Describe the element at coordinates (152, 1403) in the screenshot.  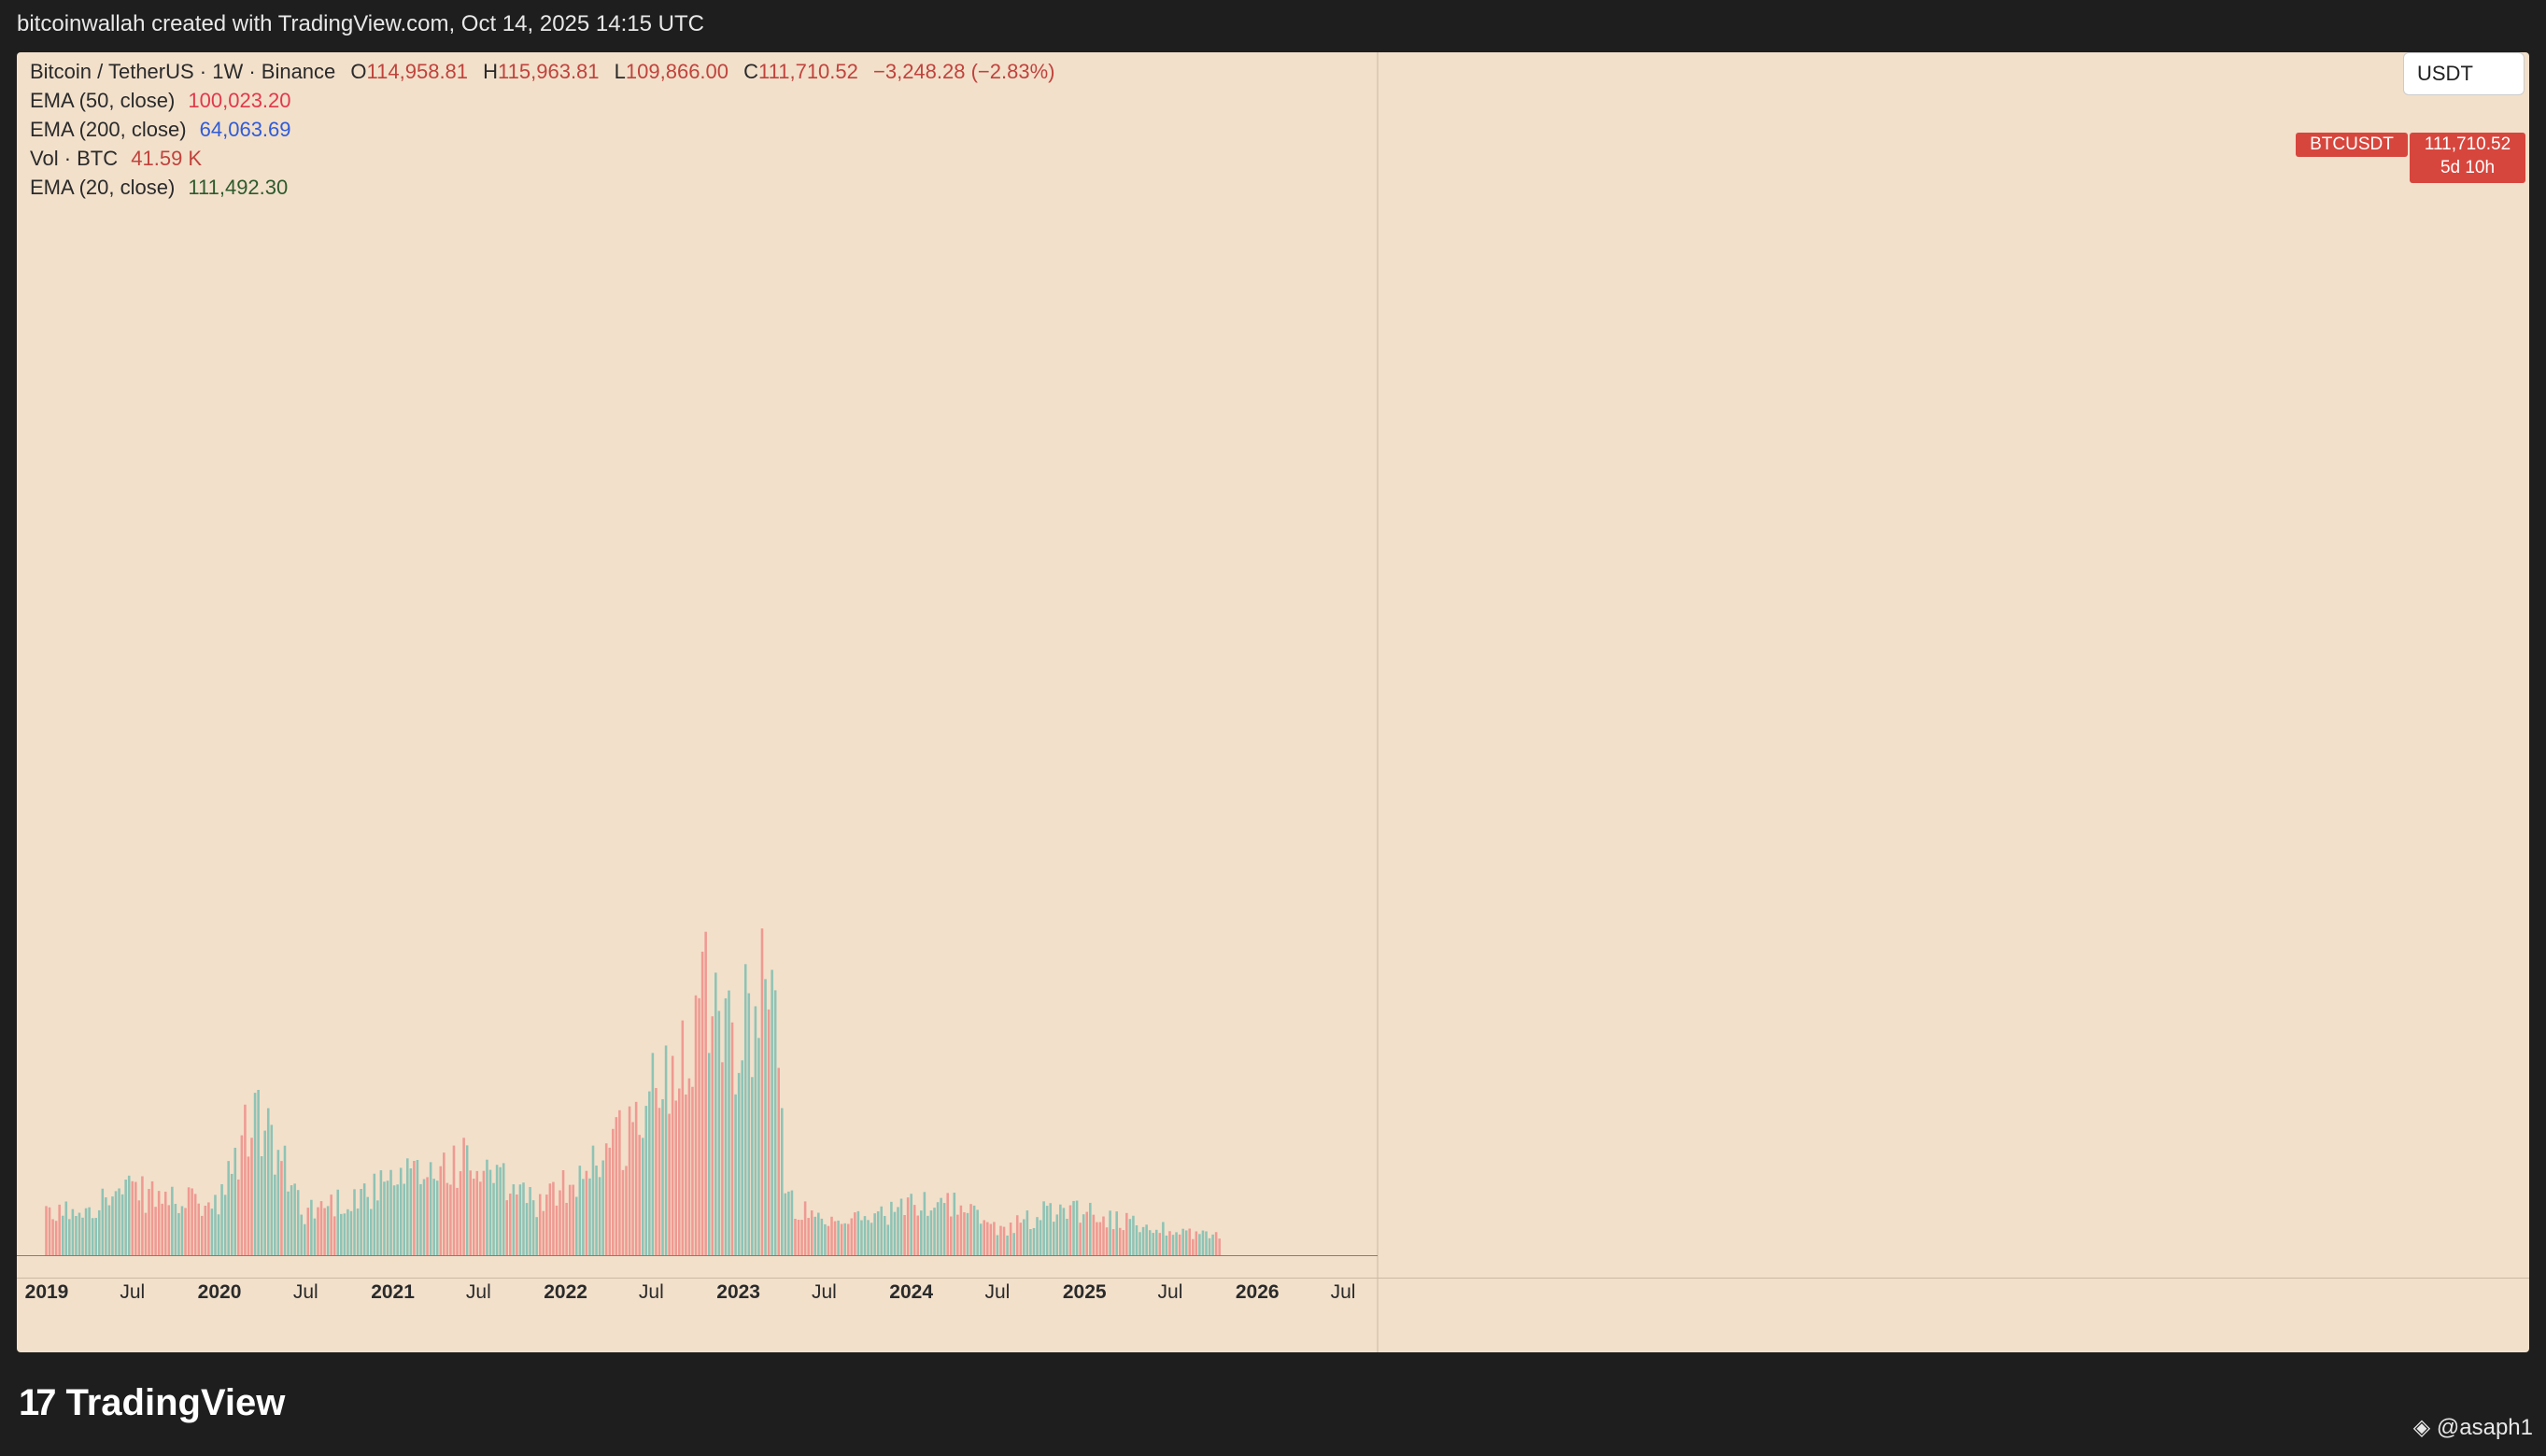
I see `tradingview-logo: 17 TradingView` at that location.